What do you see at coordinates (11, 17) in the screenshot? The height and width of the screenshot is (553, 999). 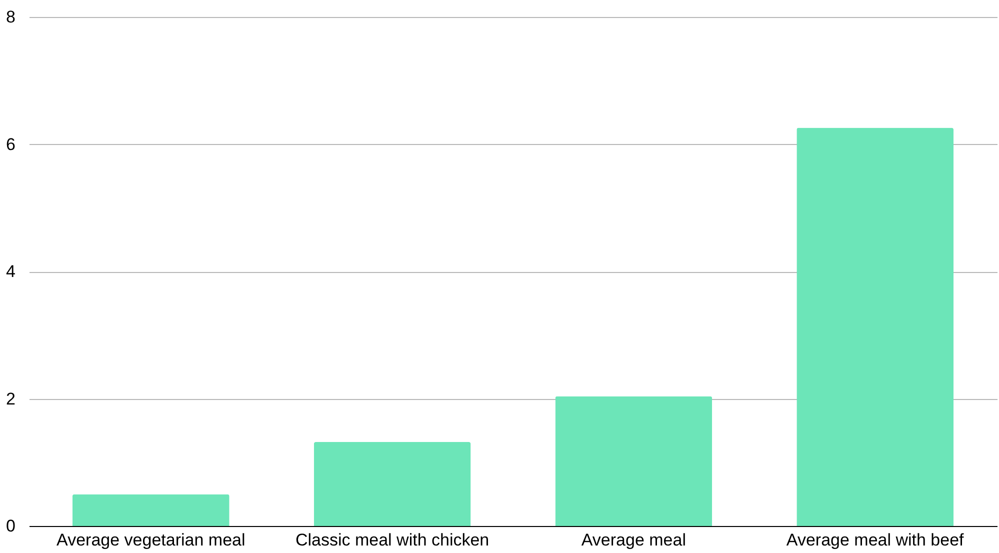 I see `y-tick-label: 8` at bounding box center [11, 17].